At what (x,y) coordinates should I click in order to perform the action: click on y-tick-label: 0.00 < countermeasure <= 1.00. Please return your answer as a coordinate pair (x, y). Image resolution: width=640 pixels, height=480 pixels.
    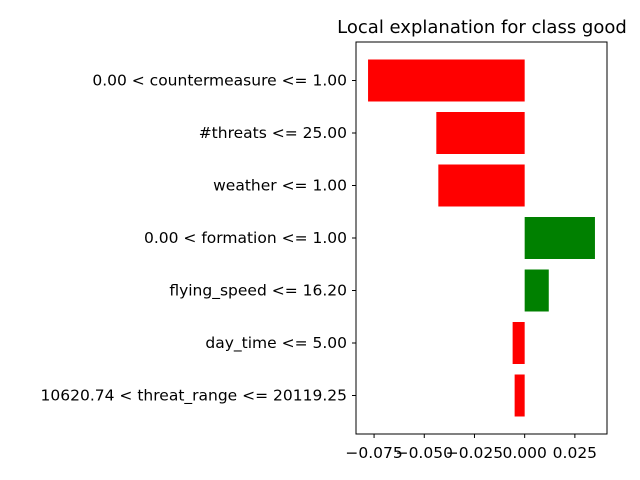
    Looking at the image, I should click on (219, 81).